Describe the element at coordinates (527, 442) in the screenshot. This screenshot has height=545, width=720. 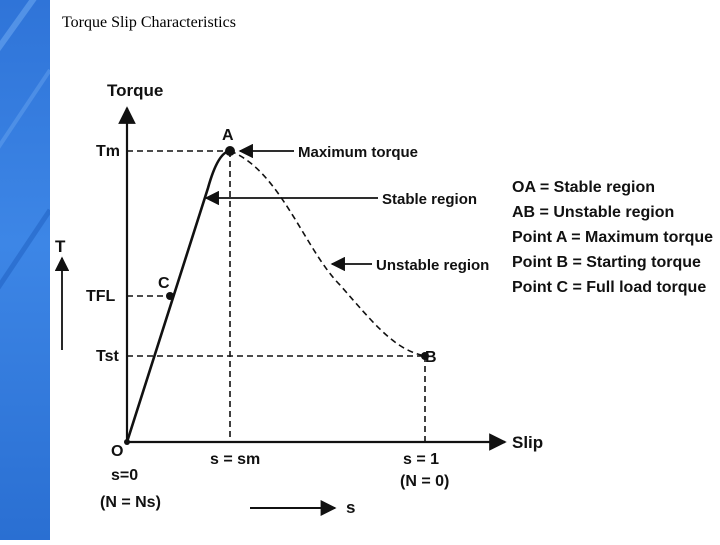
I see `x-axis-label: Slip` at that location.